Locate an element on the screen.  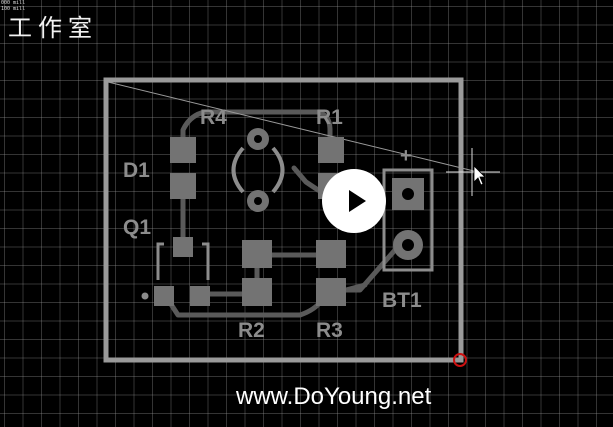
trace-r4-loop is located at coordinates (256, 130).